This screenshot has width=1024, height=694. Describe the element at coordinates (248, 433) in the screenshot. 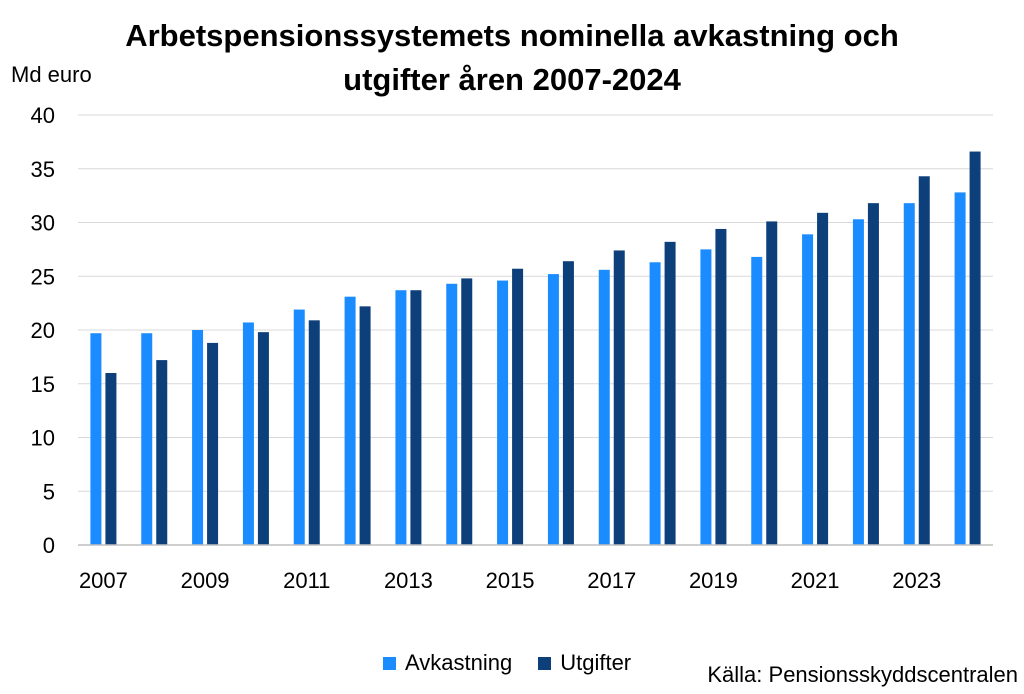

I see `bar-avkastning-2010` at that location.